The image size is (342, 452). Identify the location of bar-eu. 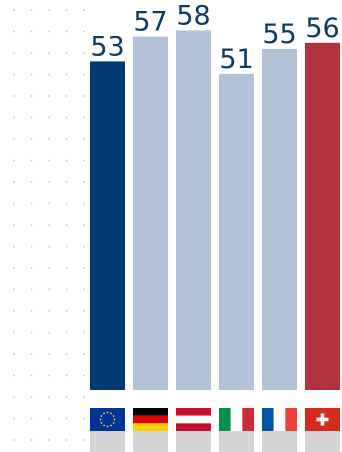
(107, 226).